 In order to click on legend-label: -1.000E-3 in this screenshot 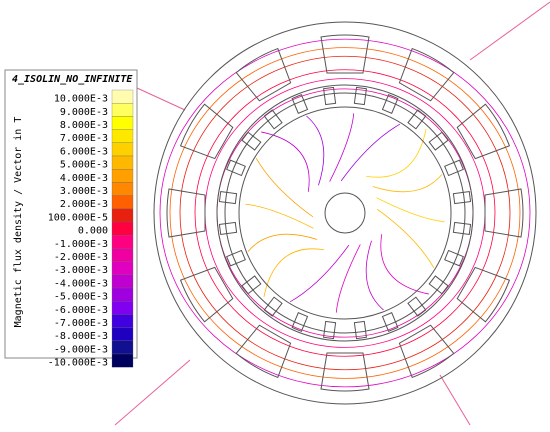, I will do `click(81, 244)`.